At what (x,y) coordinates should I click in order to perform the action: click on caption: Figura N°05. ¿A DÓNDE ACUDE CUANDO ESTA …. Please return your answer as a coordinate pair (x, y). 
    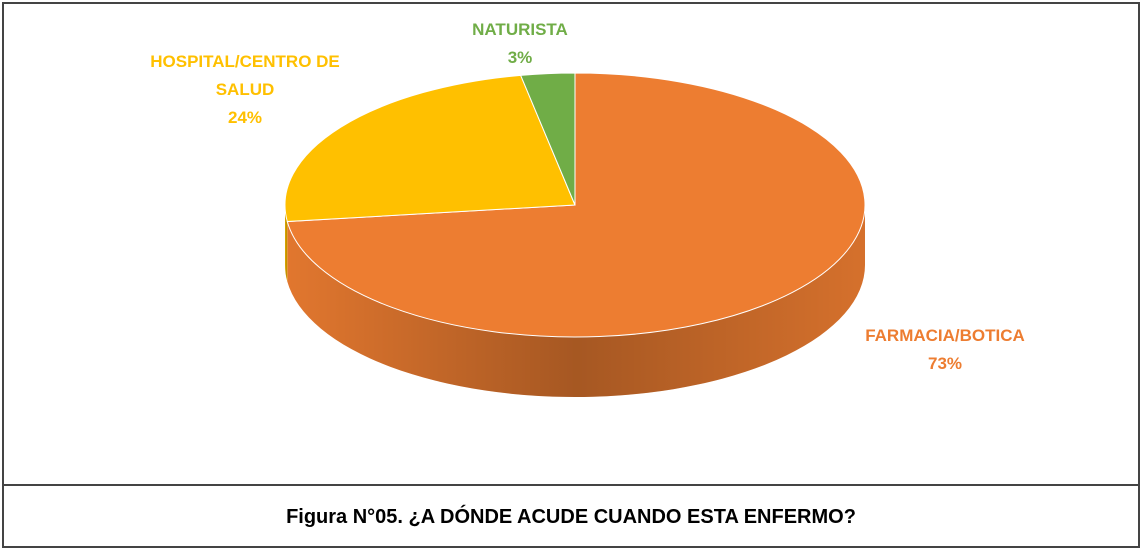
    Looking at the image, I should click on (571, 517).